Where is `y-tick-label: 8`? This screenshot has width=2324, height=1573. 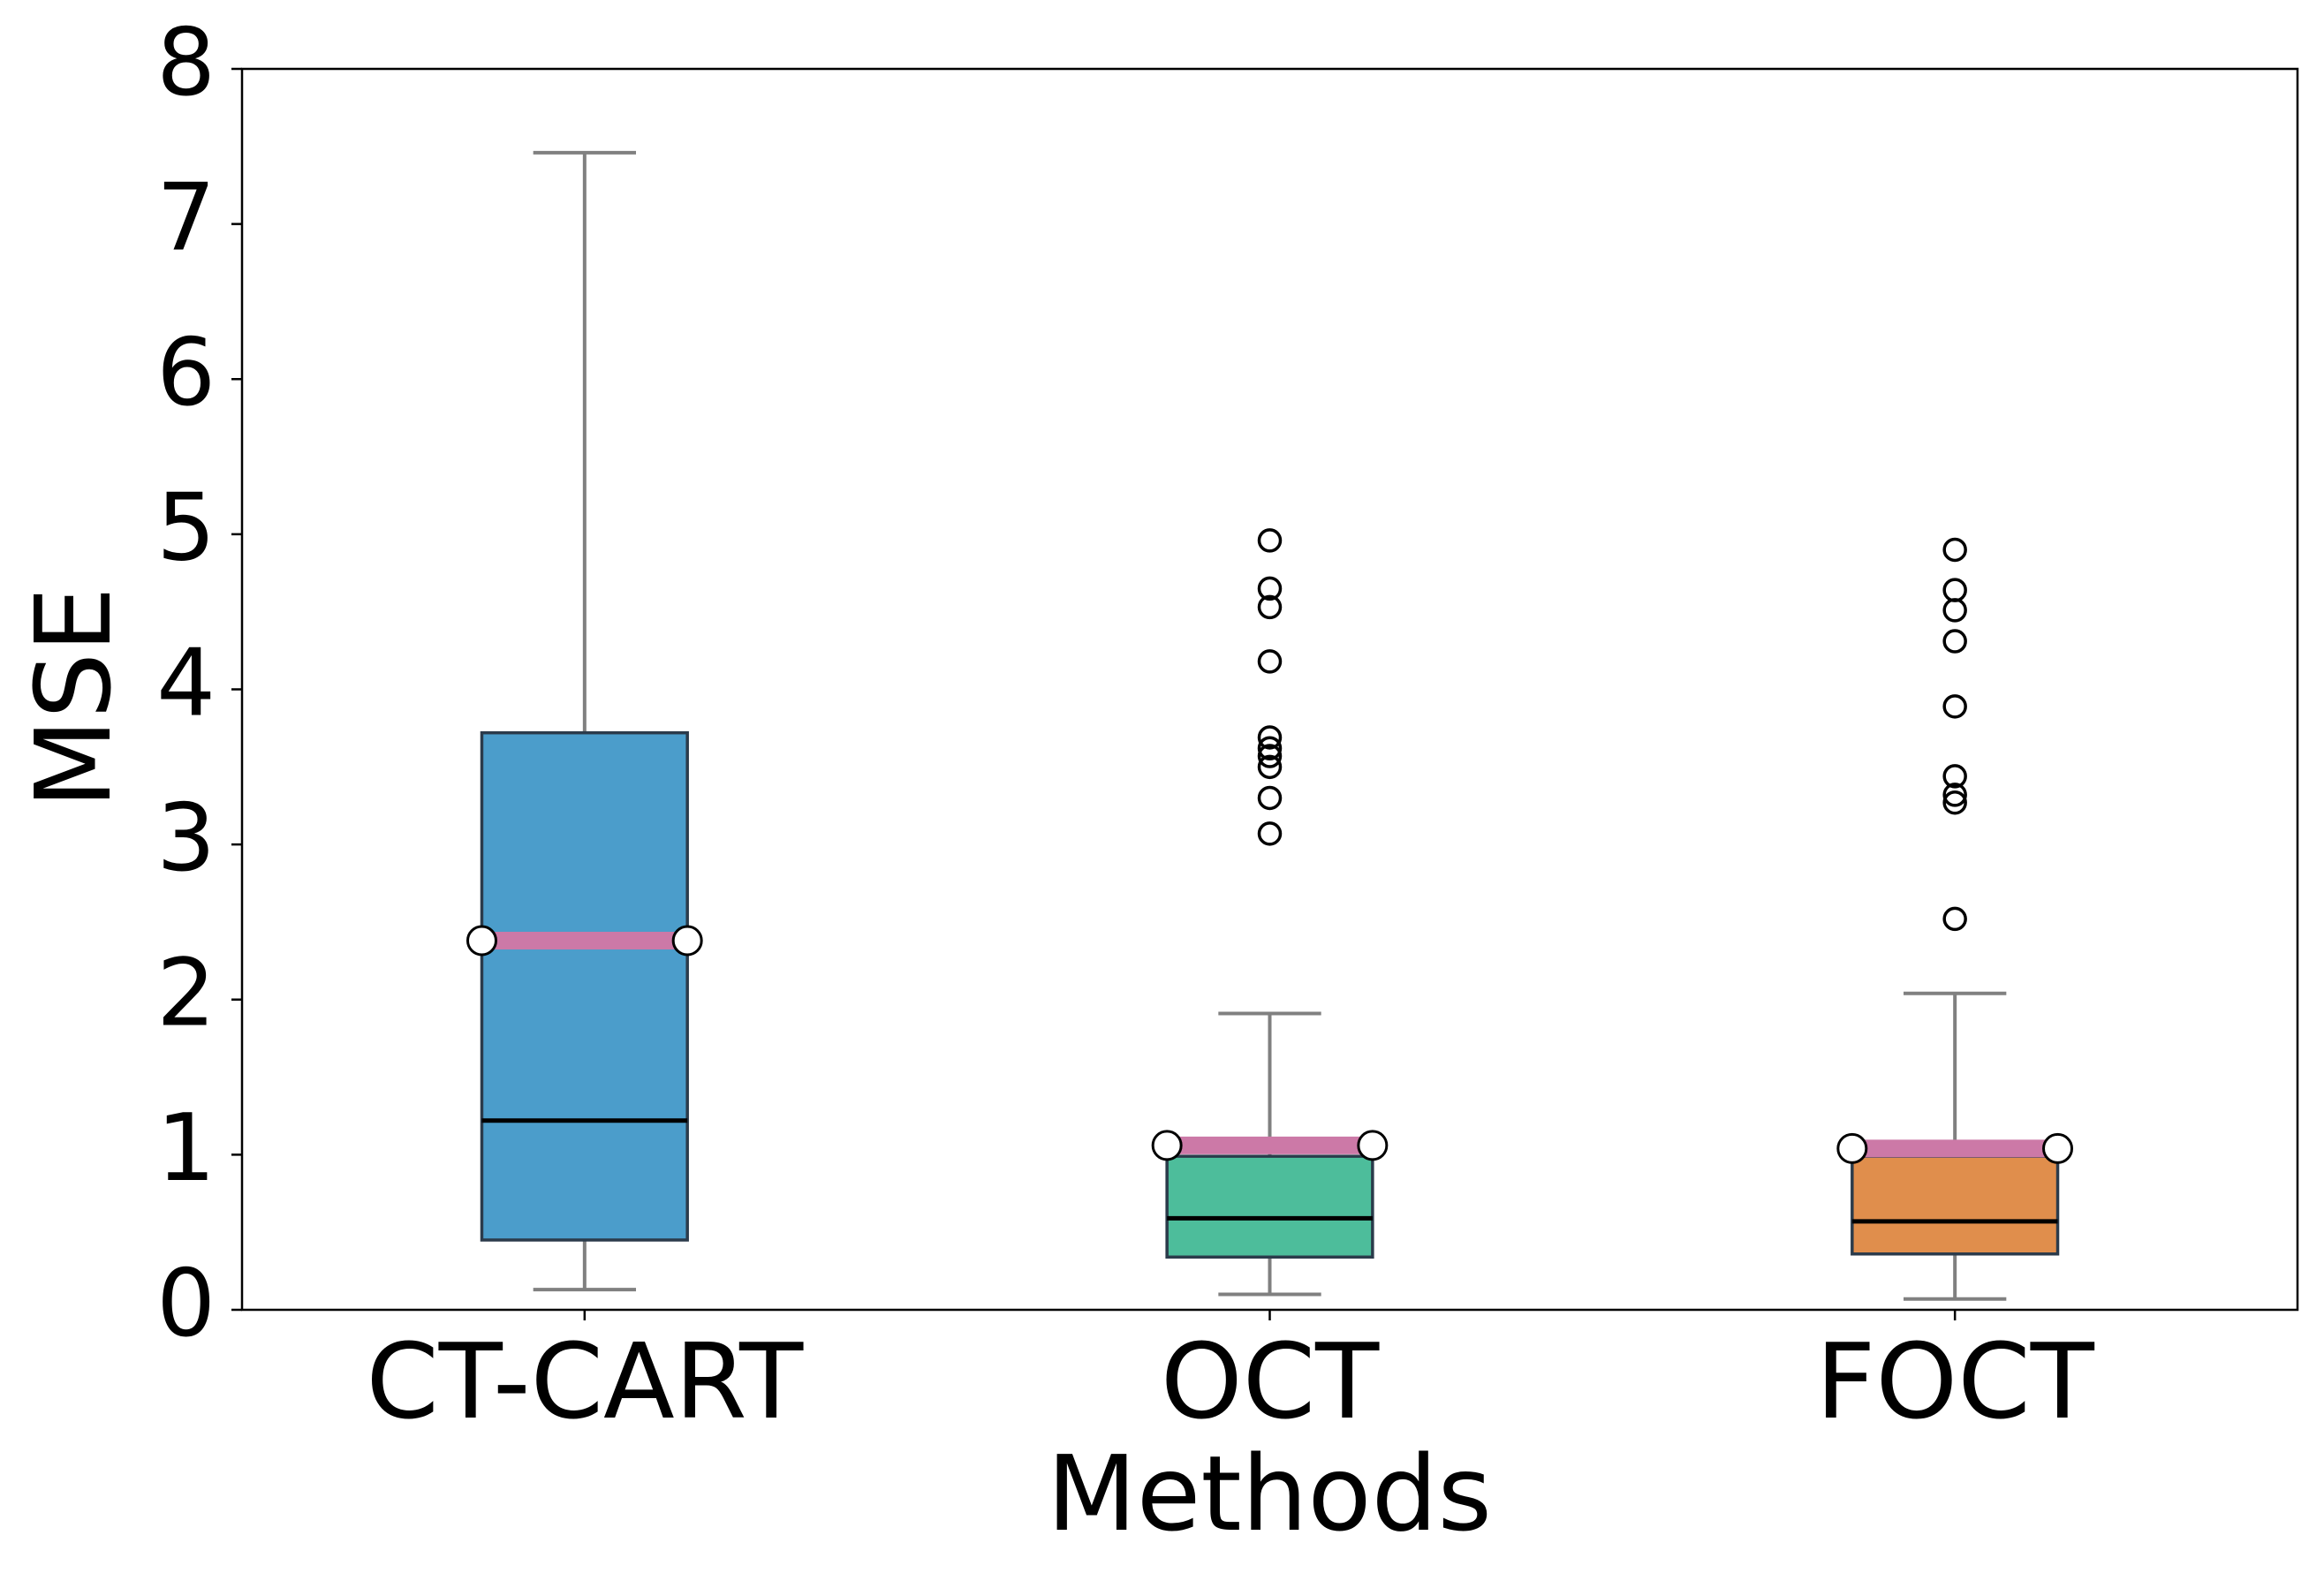 y-tick-label: 8 is located at coordinates (186, 63).